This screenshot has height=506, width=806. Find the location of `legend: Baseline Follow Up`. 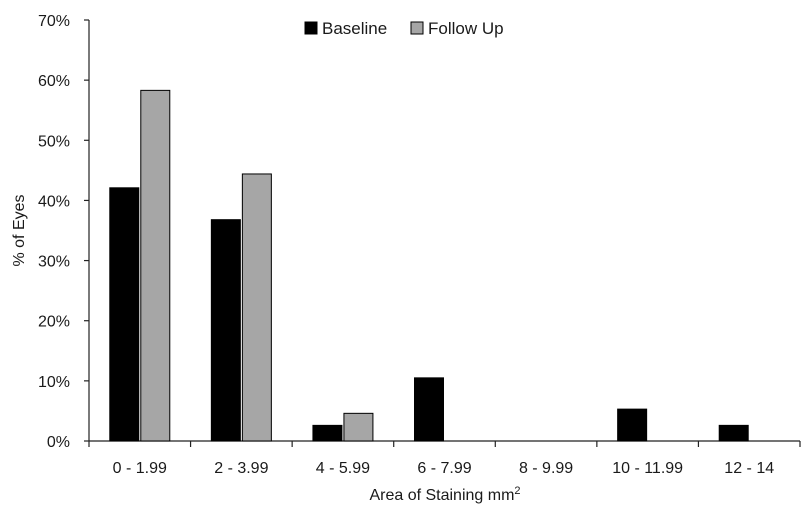

legend: Baseline Follow Up is located at coordinates (404, 28).